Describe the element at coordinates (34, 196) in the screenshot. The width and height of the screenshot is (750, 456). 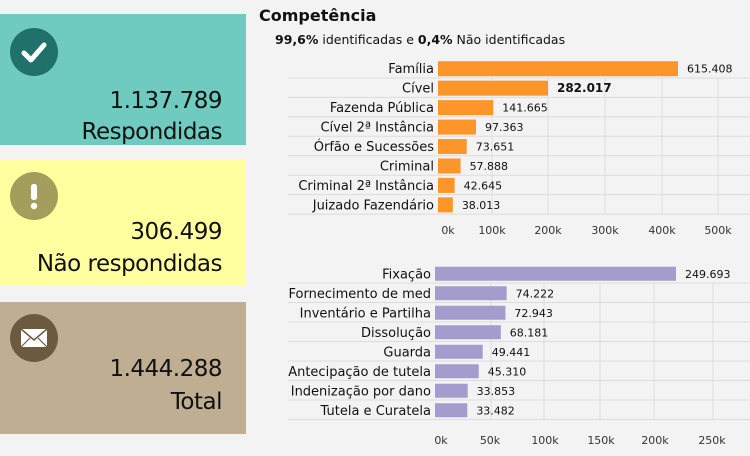
I see `exclamation-icon` at that location.